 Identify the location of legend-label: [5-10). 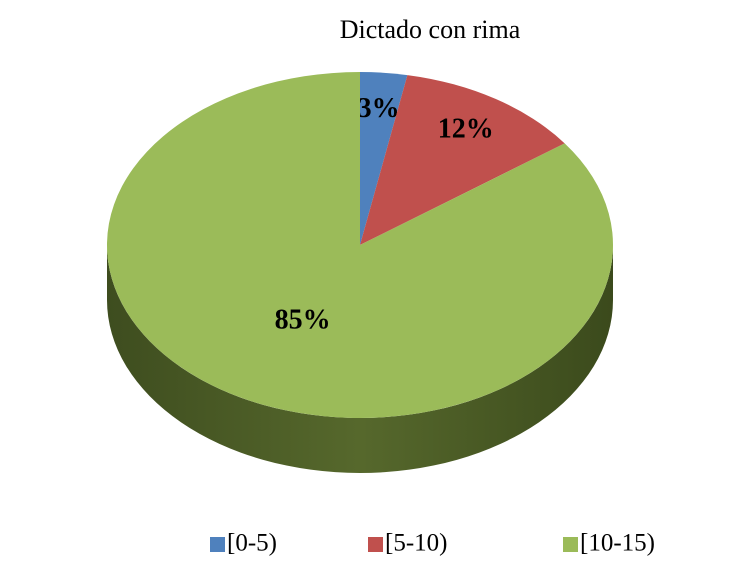
(416, 543).